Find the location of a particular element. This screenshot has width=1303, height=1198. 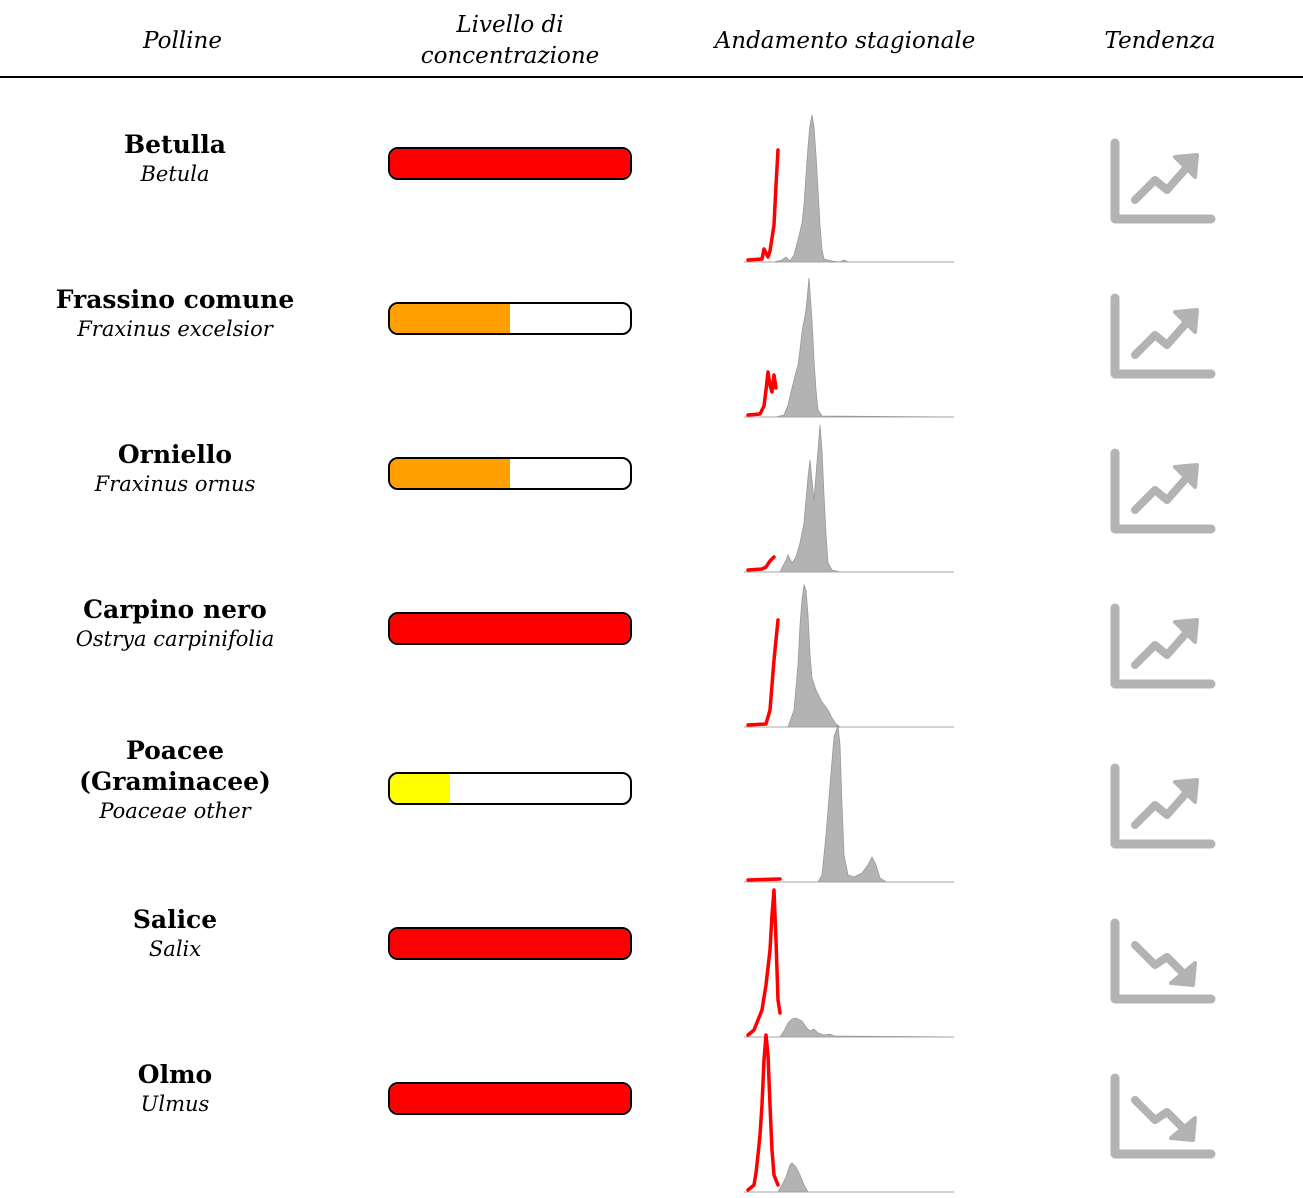

pollen-names: Poacee (Graminacee) Poaceae other is located at coordinates (175, 780).